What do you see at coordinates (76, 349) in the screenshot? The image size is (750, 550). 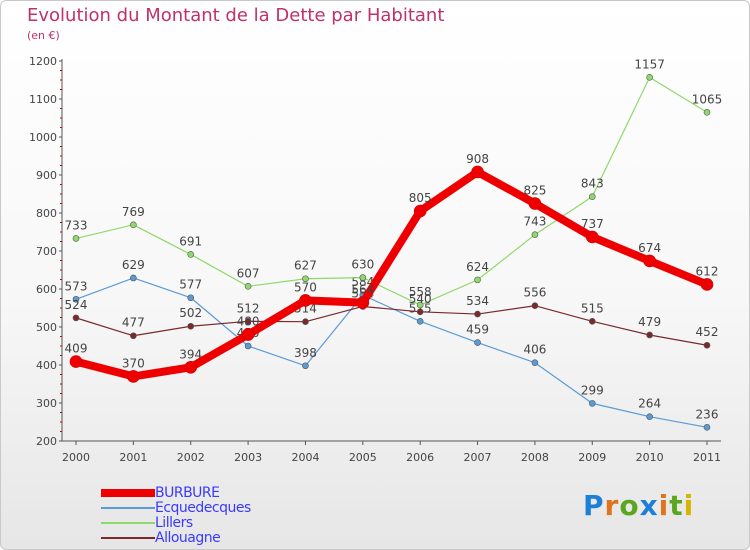 I see `data-label: 409` at bounding box center [76, 349].